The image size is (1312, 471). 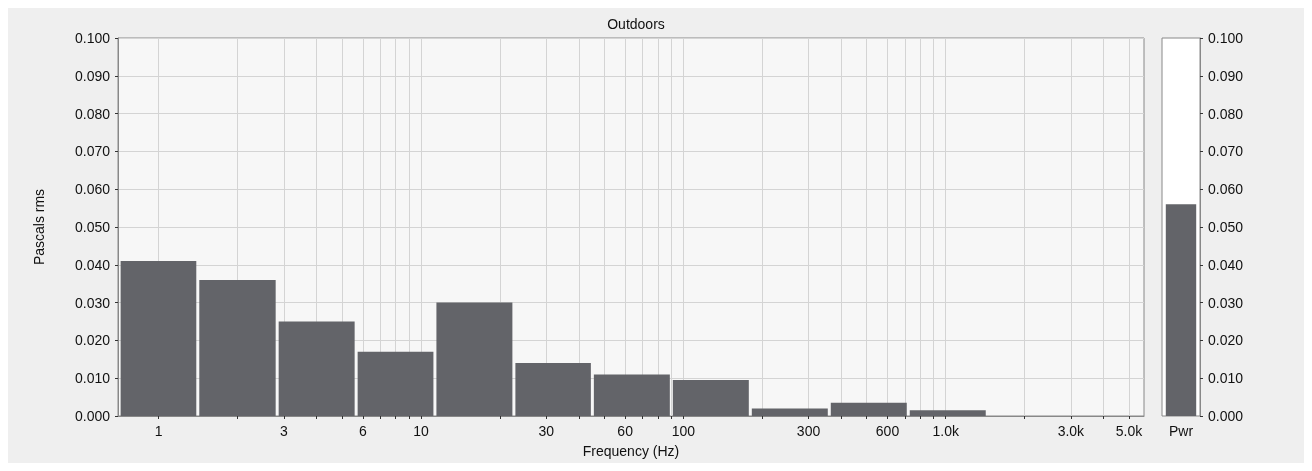 I want to click on x-axis-title: Frequency (Hz), so click(x=631, y=451).